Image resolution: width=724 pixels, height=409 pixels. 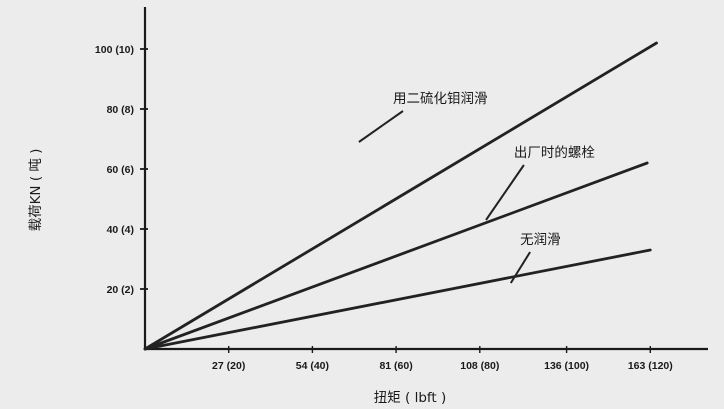 I want to click on x-tick-label: 81 (60), so click(x=395, y=366).